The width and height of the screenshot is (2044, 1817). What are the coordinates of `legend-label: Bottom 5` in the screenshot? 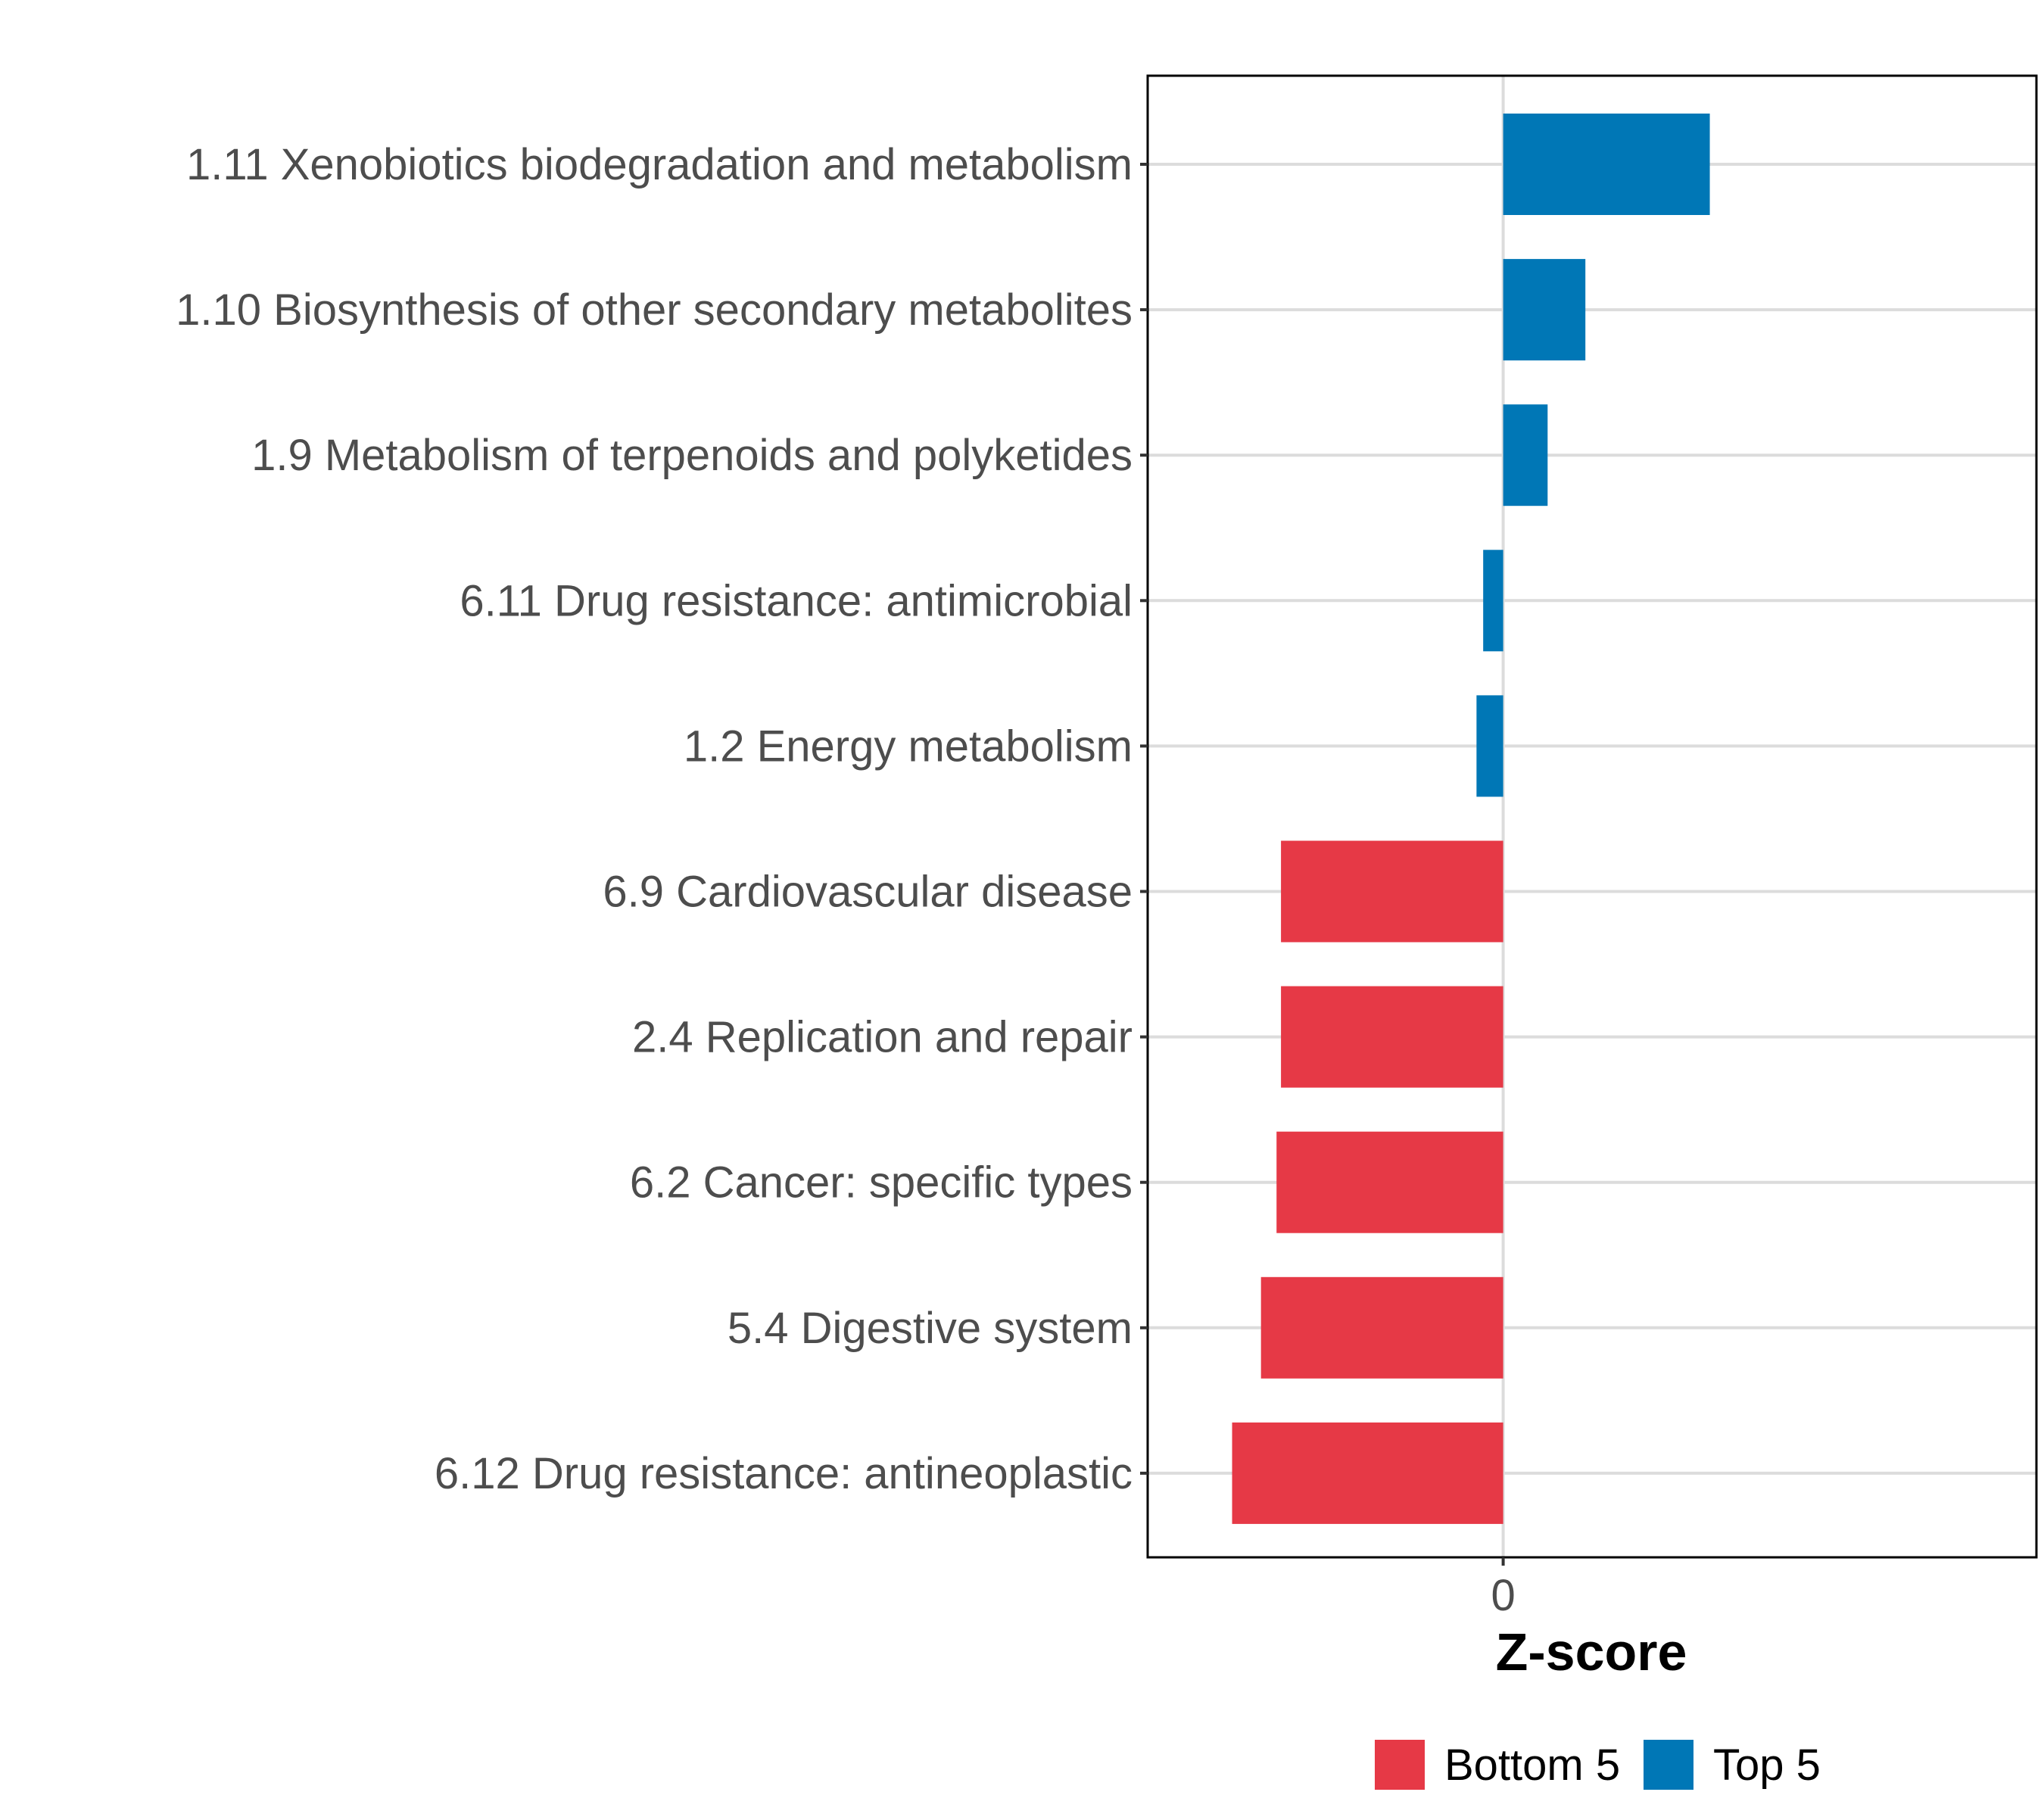 It's located at (1532, 1765).